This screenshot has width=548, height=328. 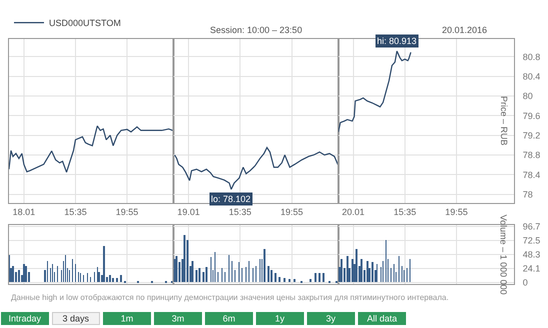 What do you see at coordinates (531, 77) in the screenshot?
I see `y-tick-label: 80.4` at bounding box center [531, 77].